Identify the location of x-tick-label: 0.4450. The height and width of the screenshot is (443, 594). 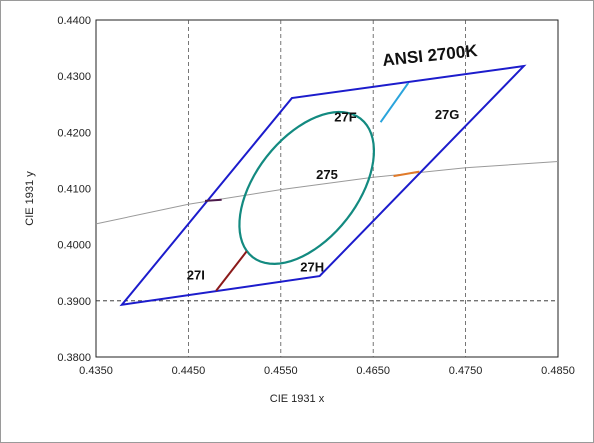
(189, 371).